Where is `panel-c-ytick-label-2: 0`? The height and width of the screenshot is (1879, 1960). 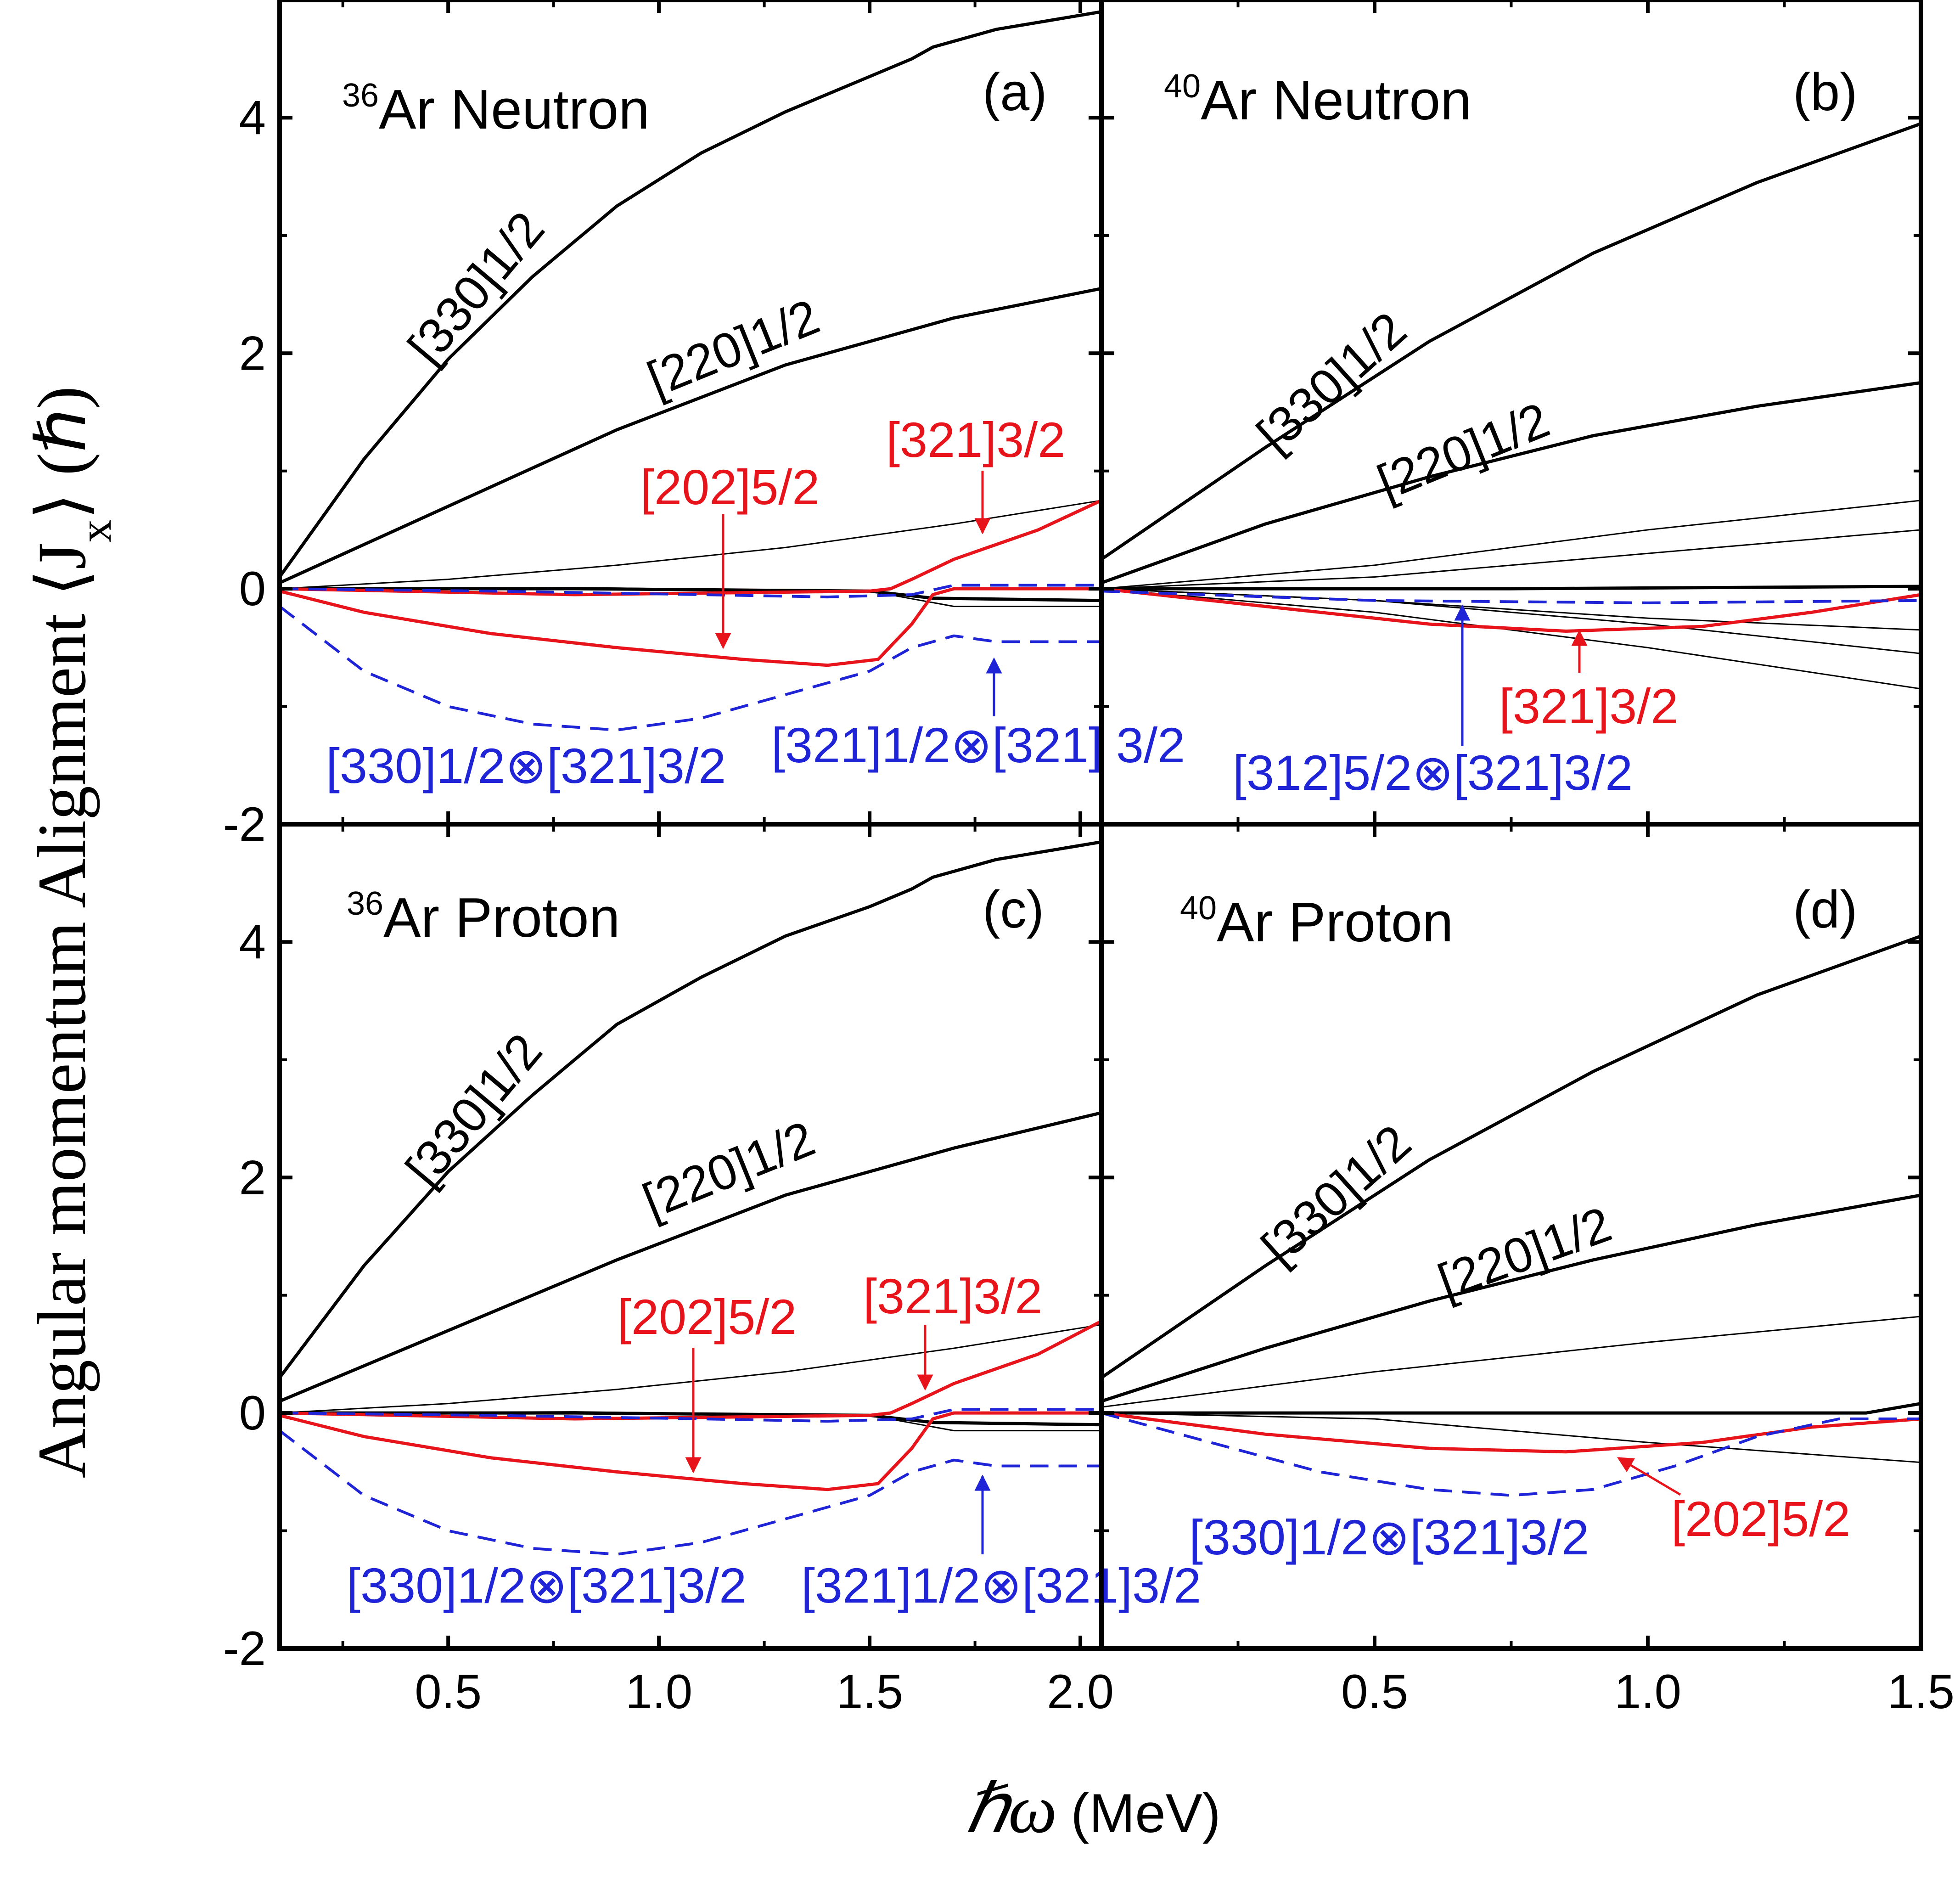 panel-c-ytick-label-2: 0 is located at coordinates (252, 1413).